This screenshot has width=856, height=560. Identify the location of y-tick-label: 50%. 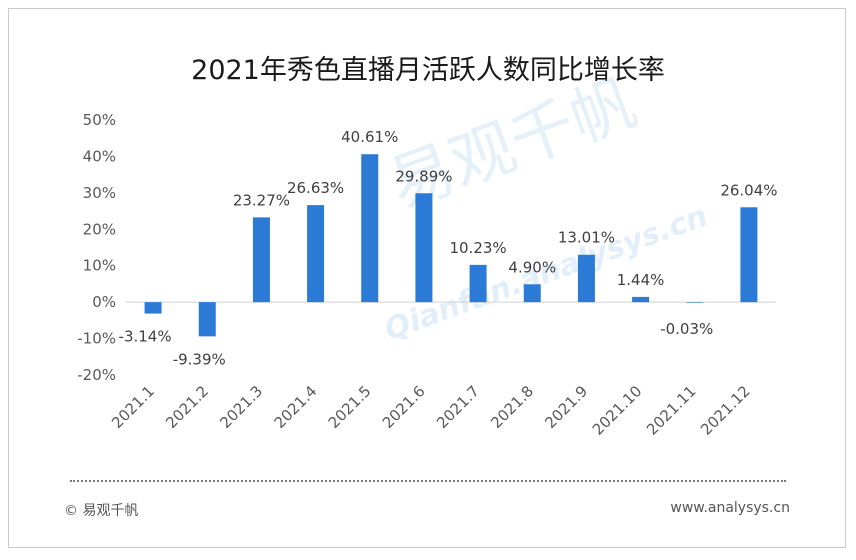
(99, 120).